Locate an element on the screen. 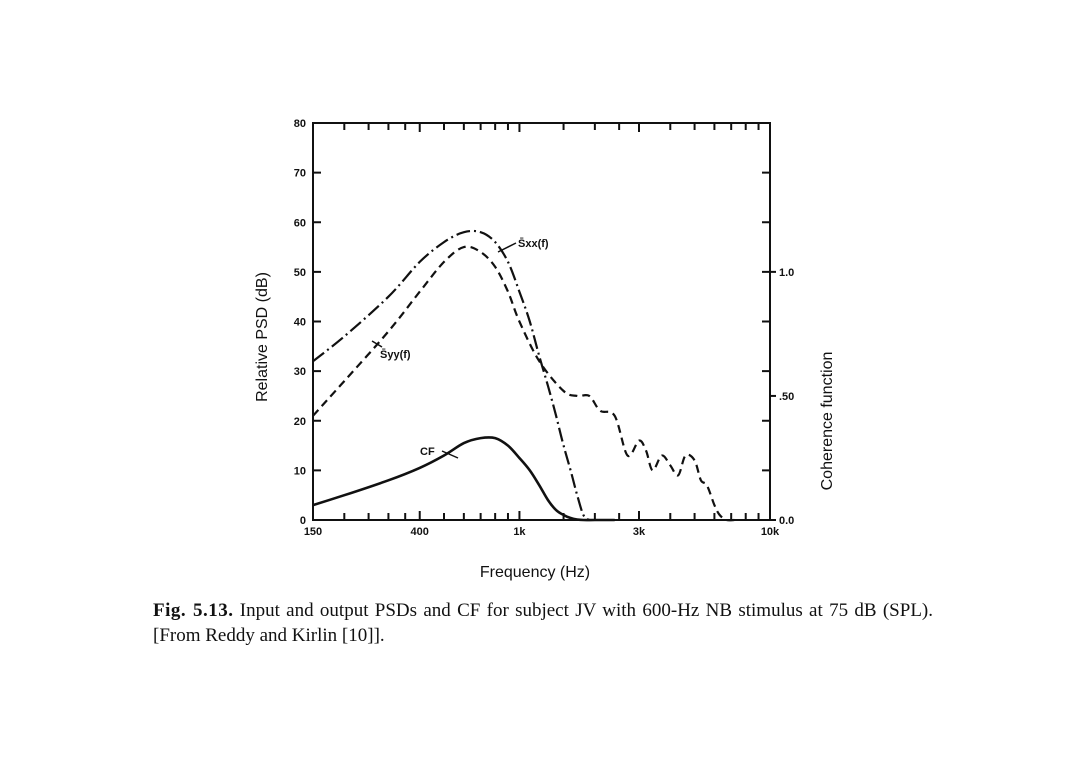  figure-label: Fig. 5.13. is located at coordinates (193, 610).